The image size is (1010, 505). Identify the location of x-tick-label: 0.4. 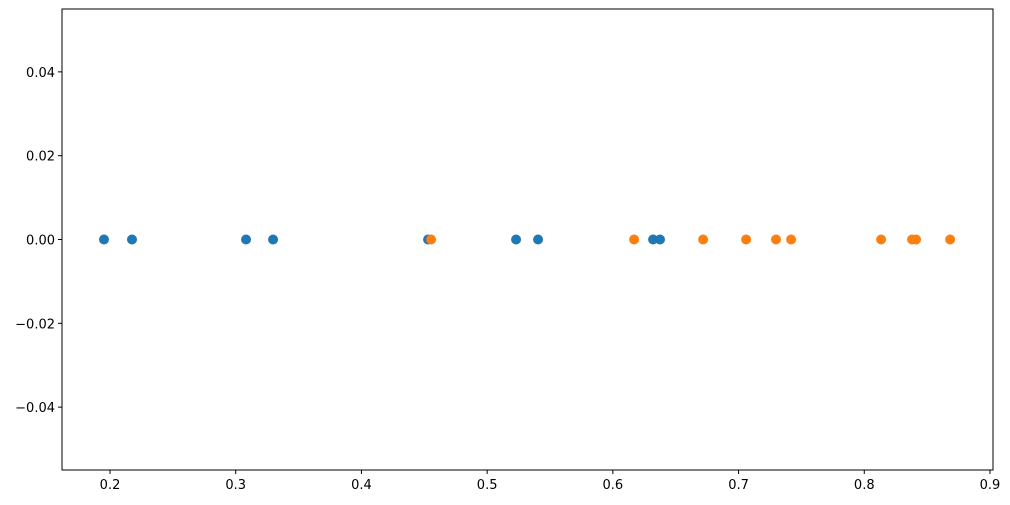
(361, 485).